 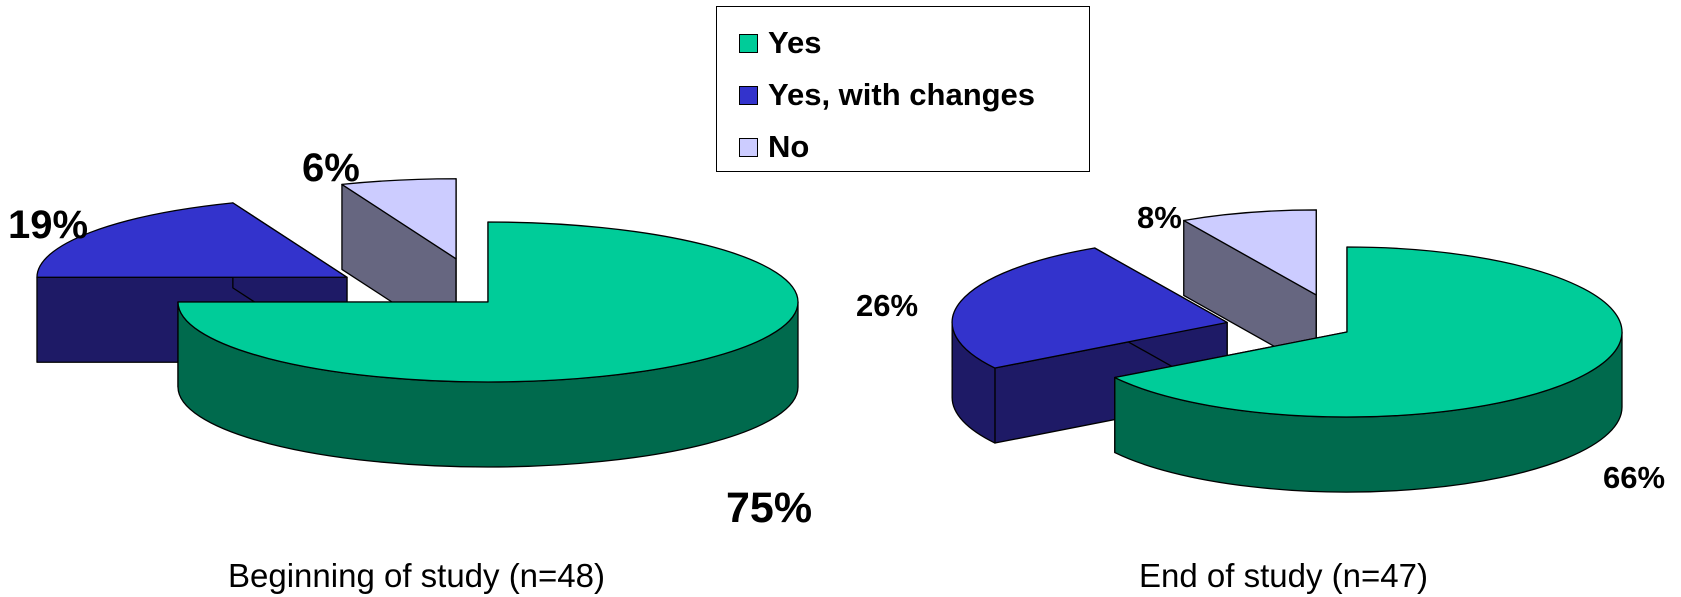 I want to click on legend-swatch-yes-with-changes, so click(x=748, y=95).